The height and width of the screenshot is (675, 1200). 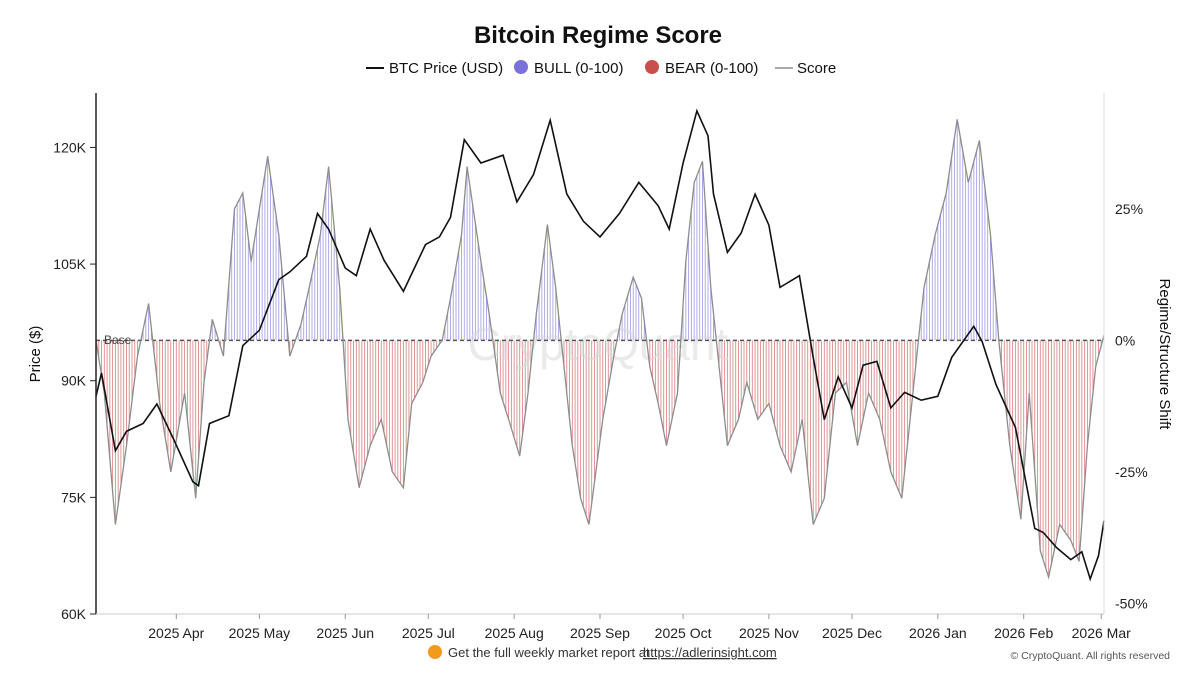 What do you see at coordinates (176, 633) in the screenshot?
I see `x-tick-label: 2025 Apr` at bounding box center [176, 633].